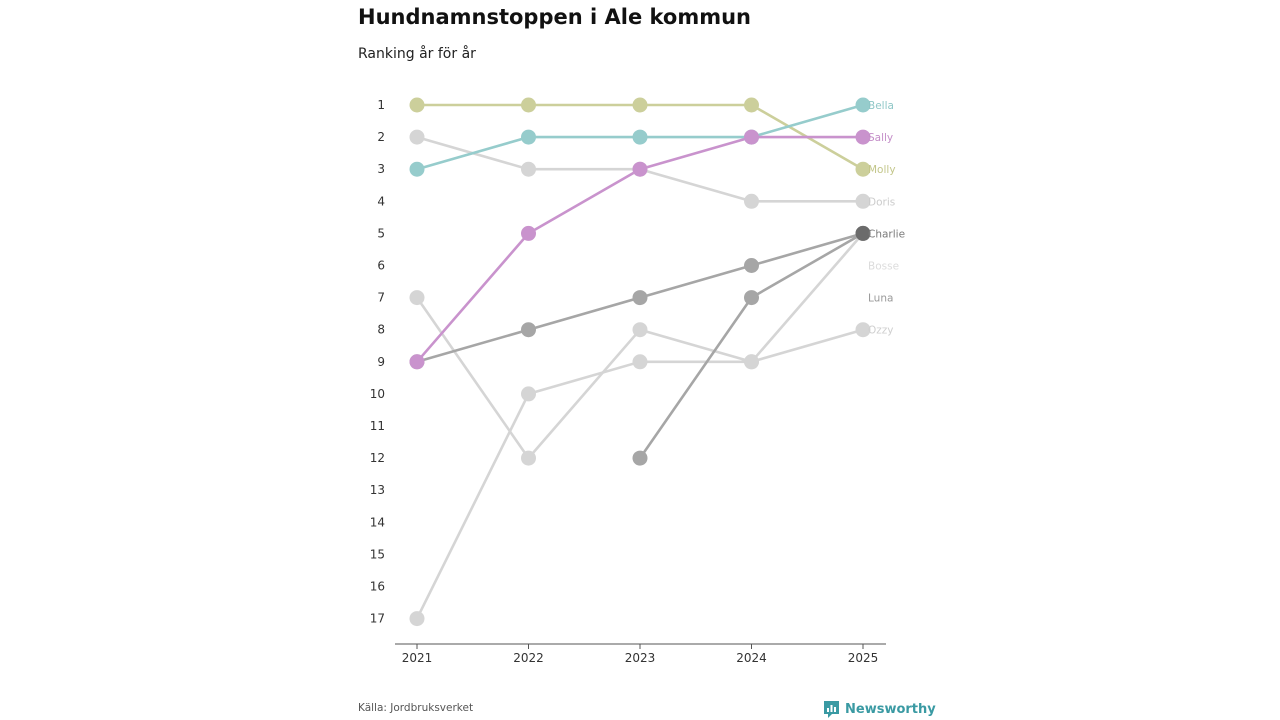  I want to click on point-molly-2024, so click(751, 105).